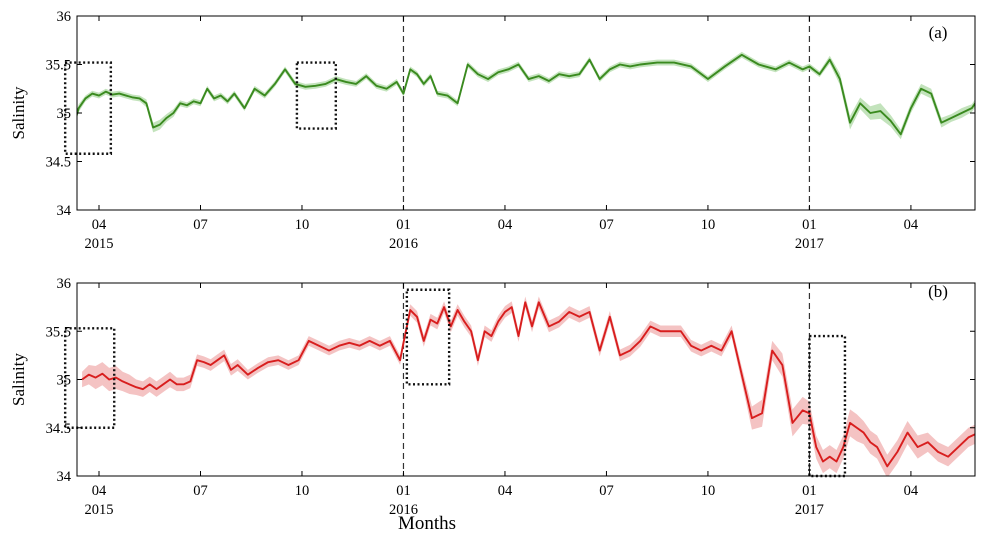 Image resolution: width=981 pixels, height=535 pixels. I want to click on salinity-series-line, so click(526, 94).